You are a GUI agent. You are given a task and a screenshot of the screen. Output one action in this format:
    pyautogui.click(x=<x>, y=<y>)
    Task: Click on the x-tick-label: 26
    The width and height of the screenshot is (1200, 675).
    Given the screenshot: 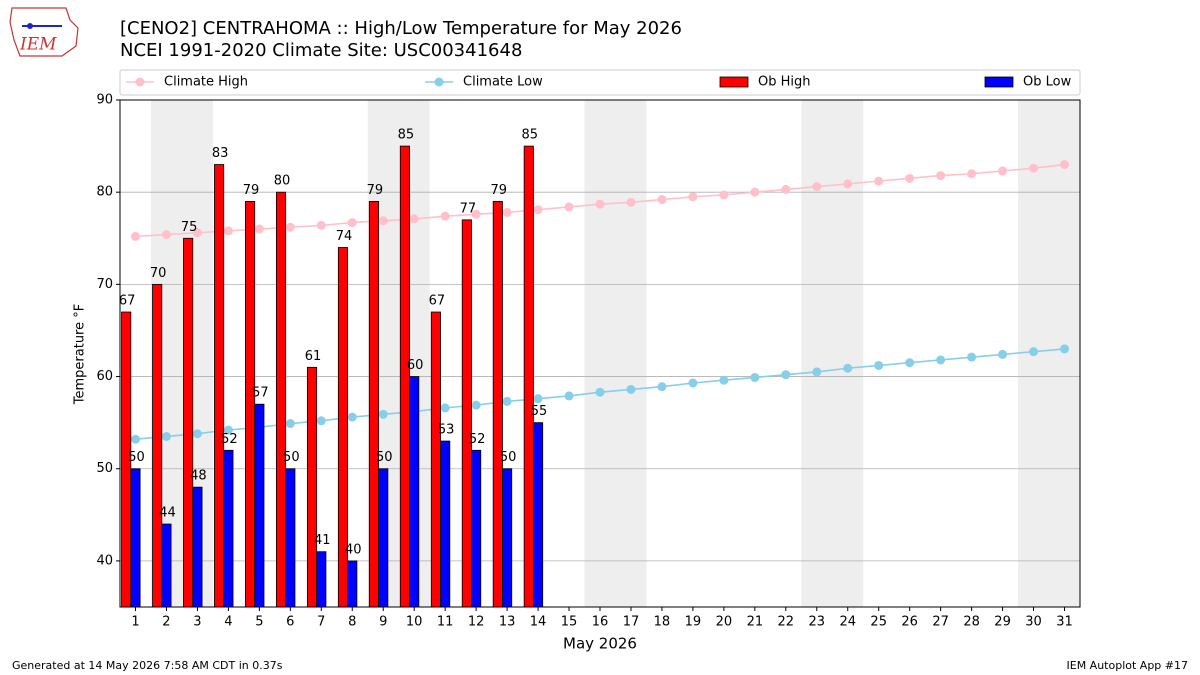 What is the action you would take?
    pyautogui.click(x=909, y=622)
    